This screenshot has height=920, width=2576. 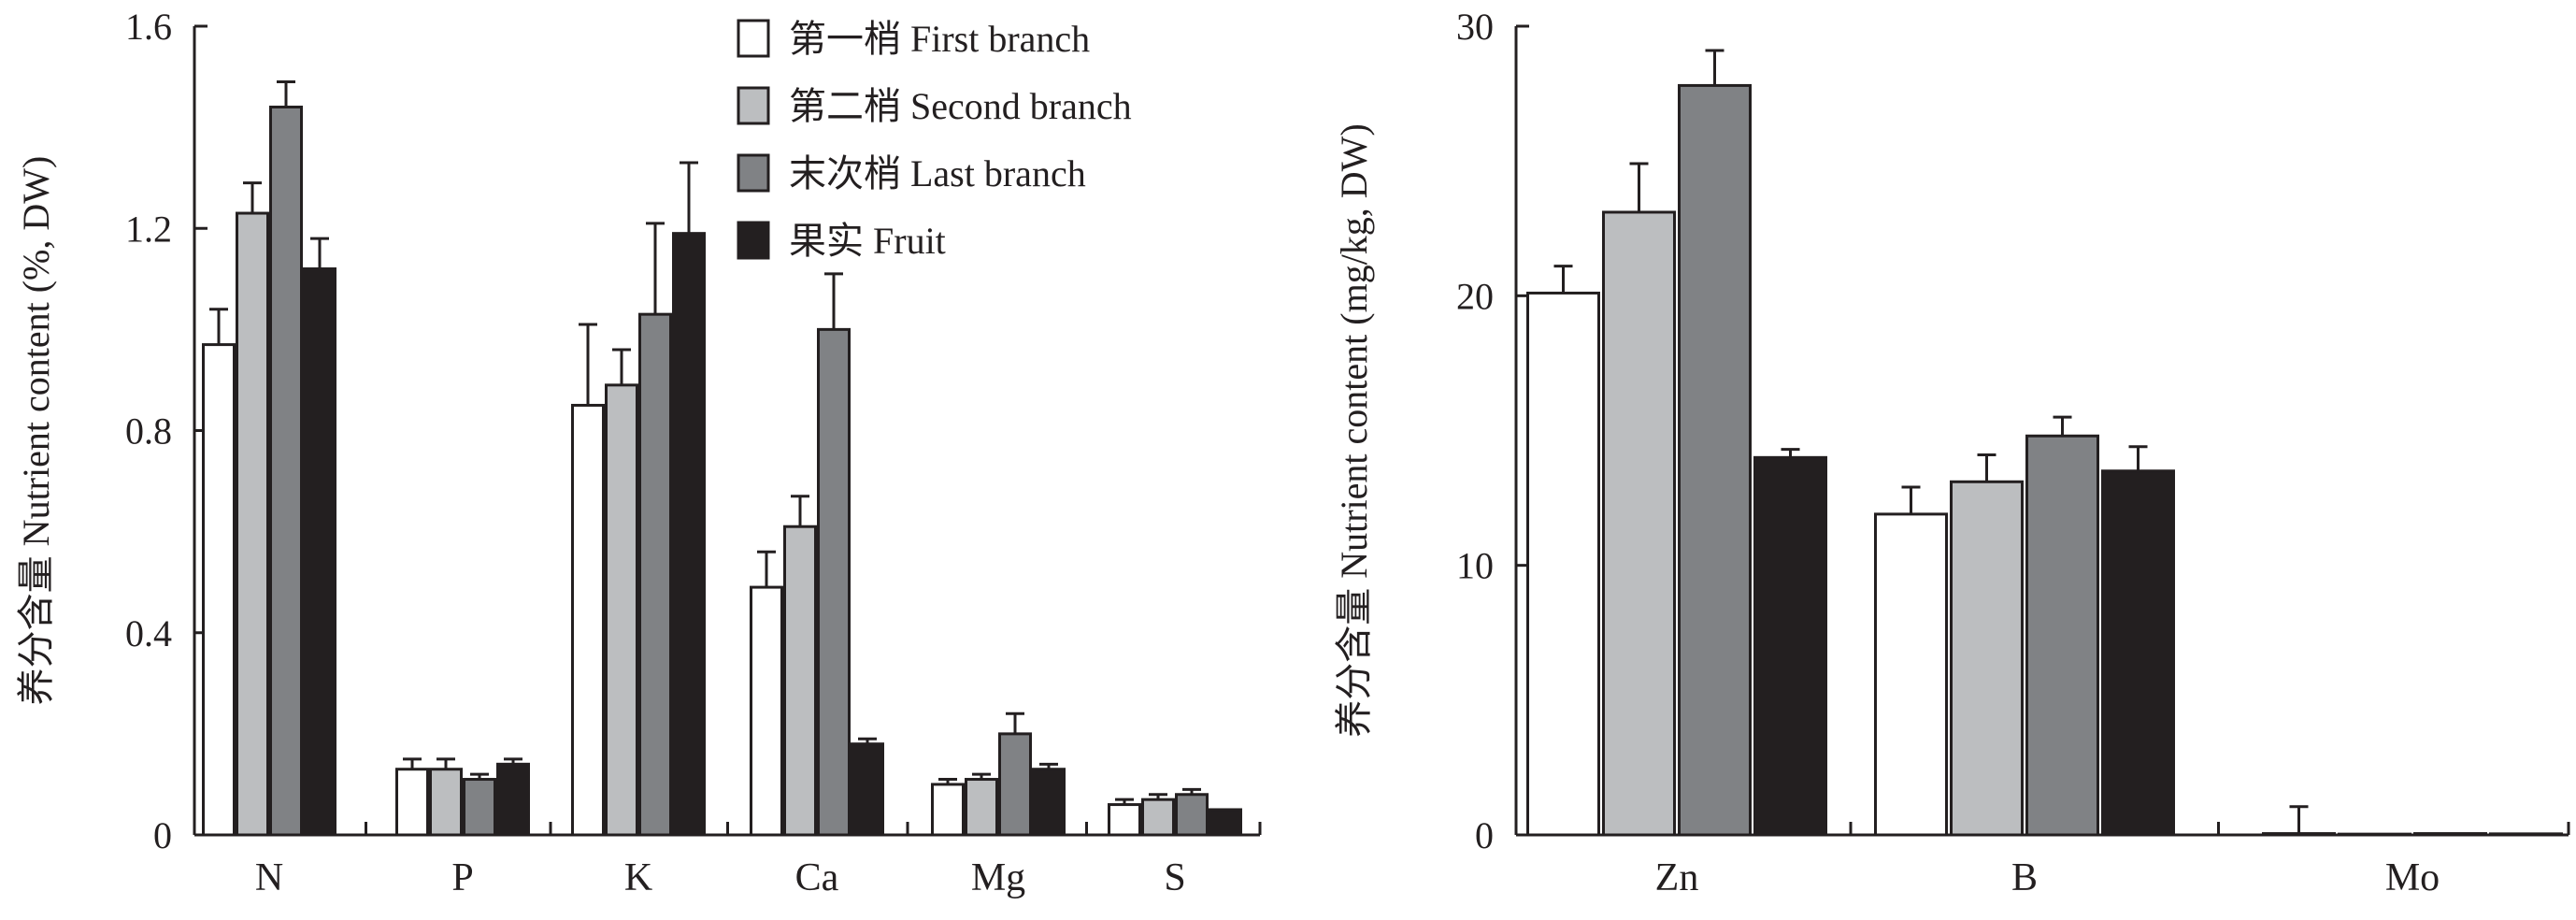 I want to click on left-x-category-label: P, so click(x=462, y=877).